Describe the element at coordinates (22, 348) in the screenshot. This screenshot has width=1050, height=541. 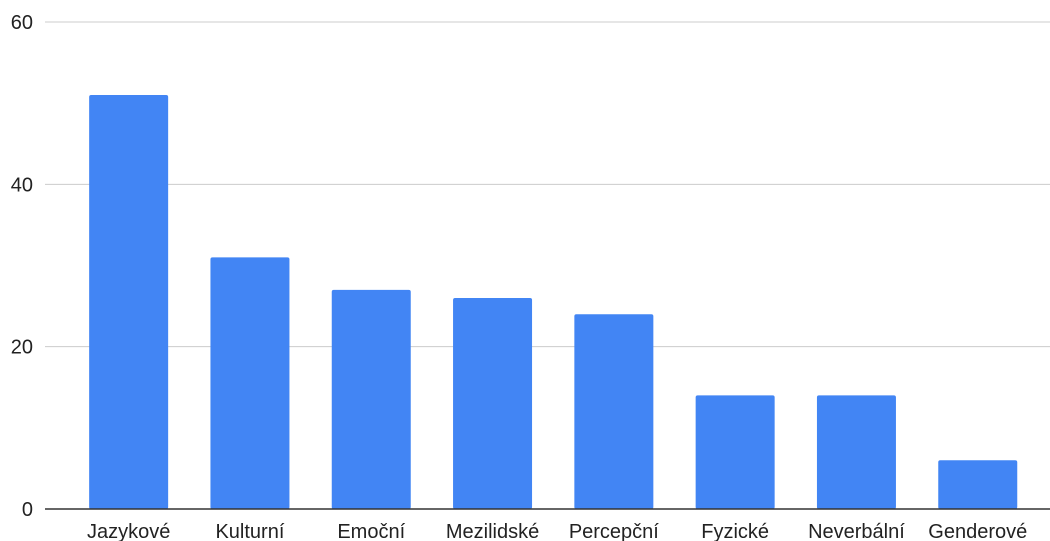
I see `y-tick-label: 20` at that location.